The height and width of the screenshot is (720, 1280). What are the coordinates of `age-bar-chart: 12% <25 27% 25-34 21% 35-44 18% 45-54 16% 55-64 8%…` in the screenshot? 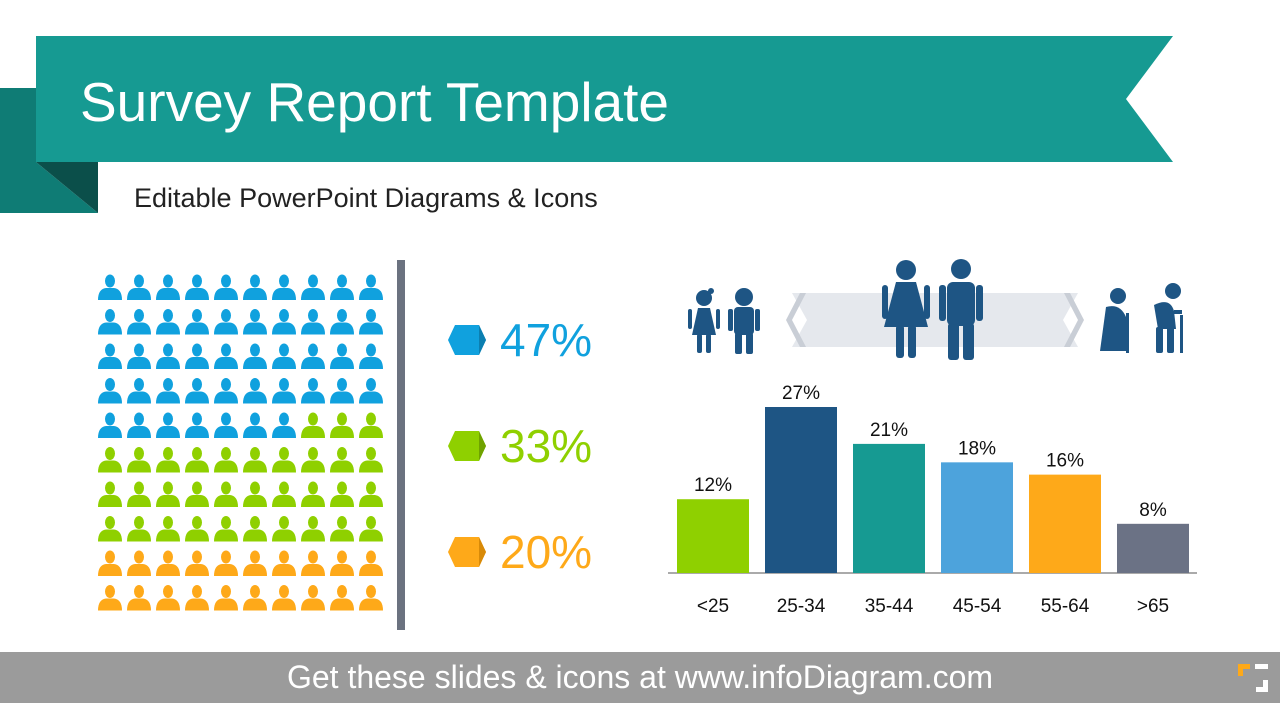 It's located at (932, 500).